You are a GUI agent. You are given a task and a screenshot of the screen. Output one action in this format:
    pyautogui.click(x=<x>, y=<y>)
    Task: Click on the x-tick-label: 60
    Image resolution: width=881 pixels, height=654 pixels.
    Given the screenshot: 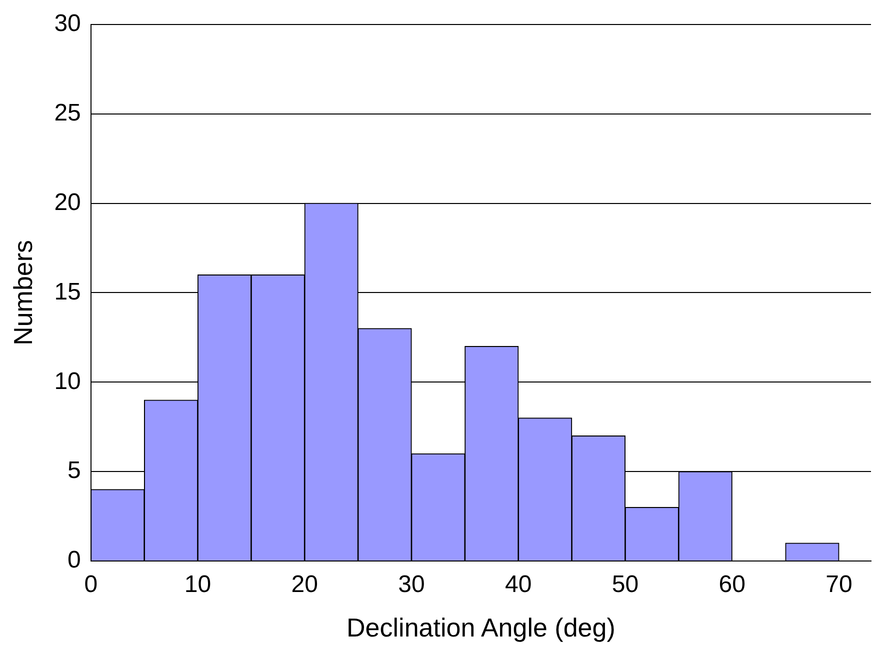 What is the action you would take?
    pyautogui.click(x=732, y=584)
    